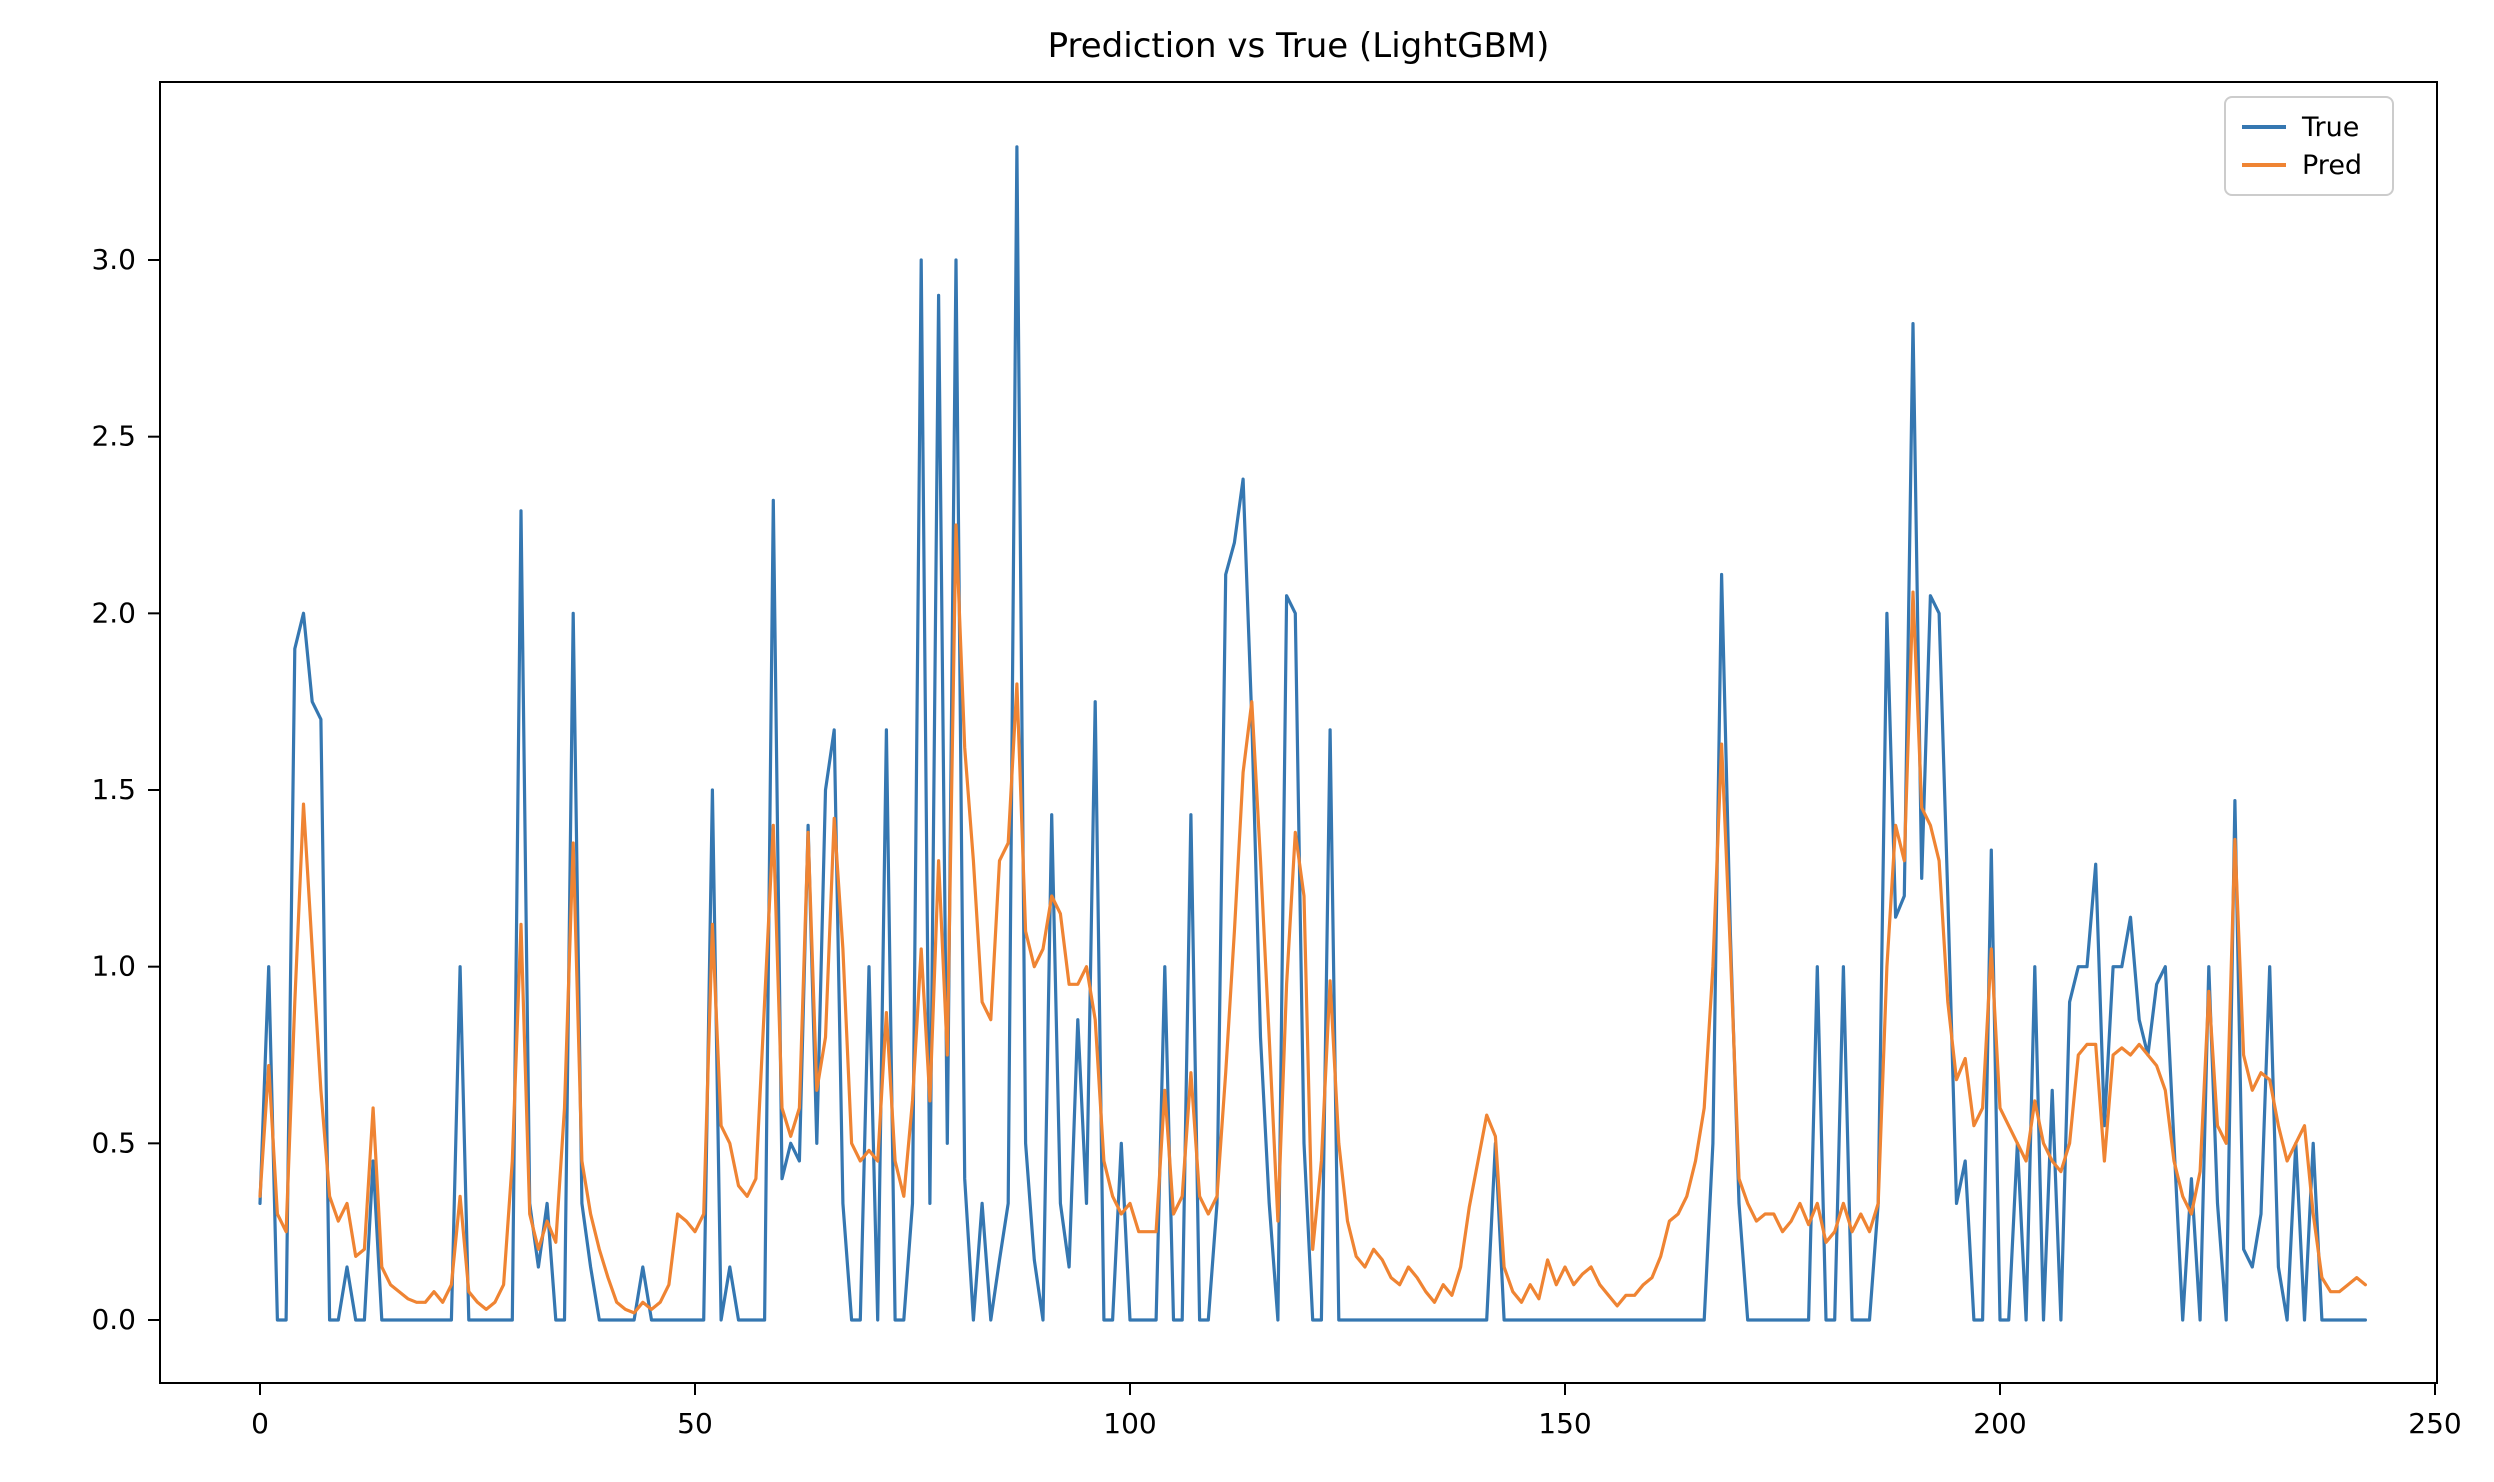 This screenshot has width=2494, height=1482. I want to click on y-tick-label: 1.0, so click(113, 966).